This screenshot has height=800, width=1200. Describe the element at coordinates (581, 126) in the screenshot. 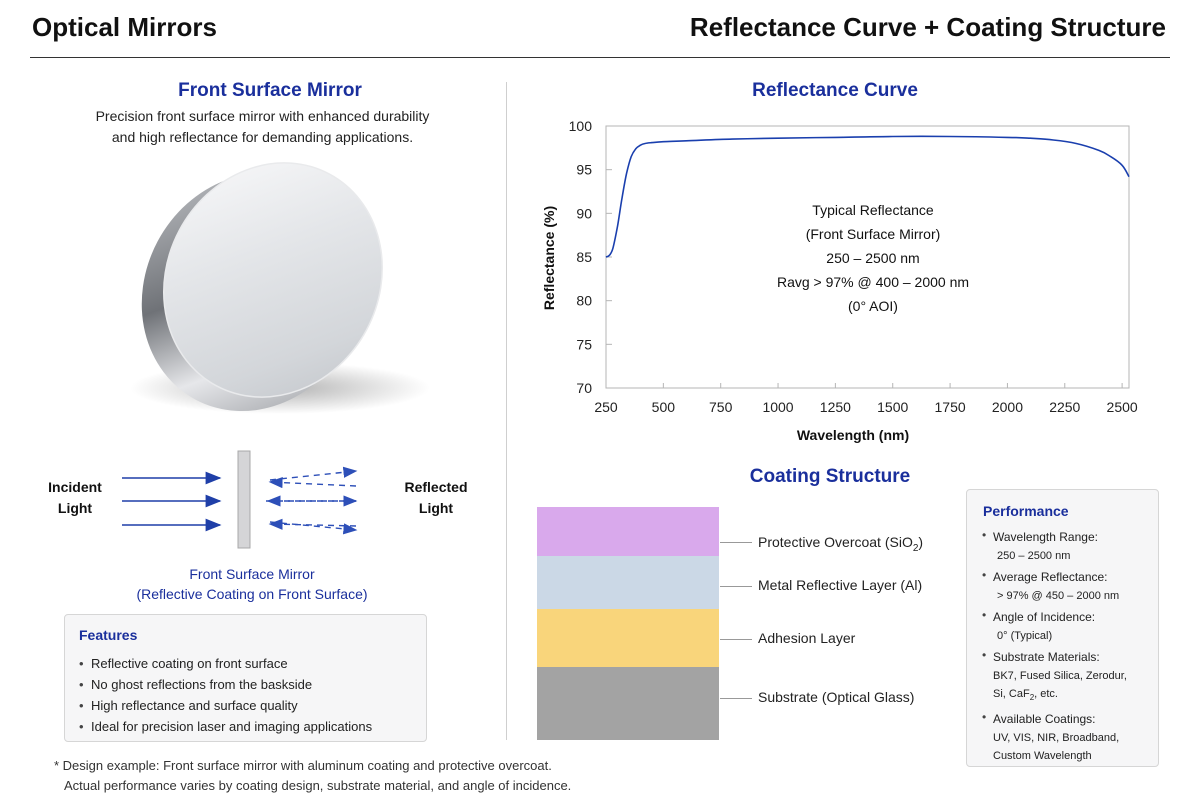

I see `y-tick-label: 100` at that location.